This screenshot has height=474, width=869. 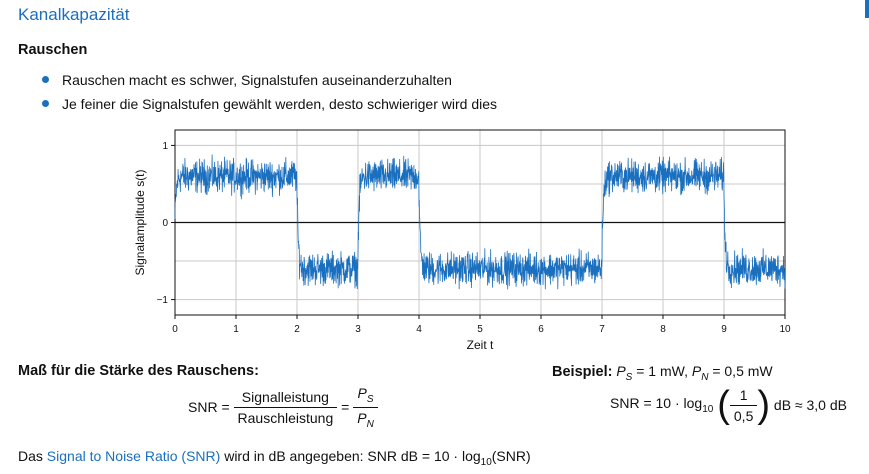 What do you see at coordinates (165, 223) in the screenshot?
I see `y-tick-label: 0` at bounding box center [165, 223].